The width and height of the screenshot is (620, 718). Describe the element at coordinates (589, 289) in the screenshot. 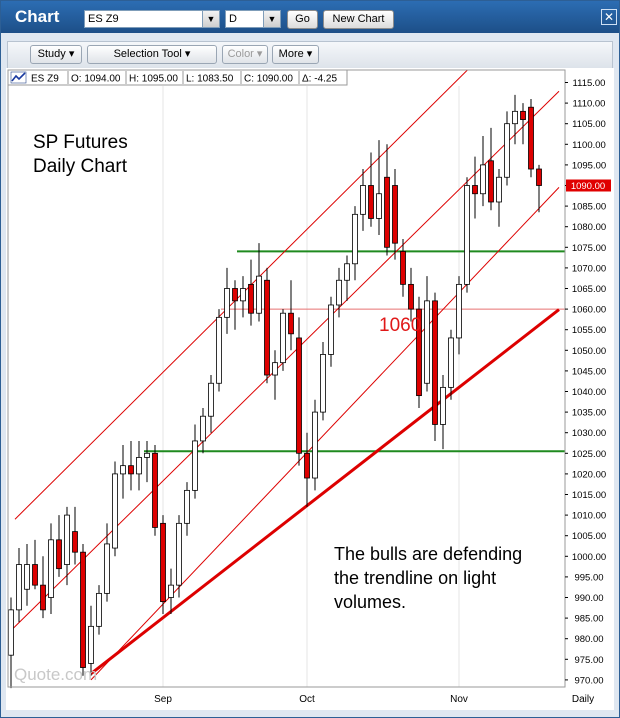

I see `y-tick-label: 1065.00` at that location.